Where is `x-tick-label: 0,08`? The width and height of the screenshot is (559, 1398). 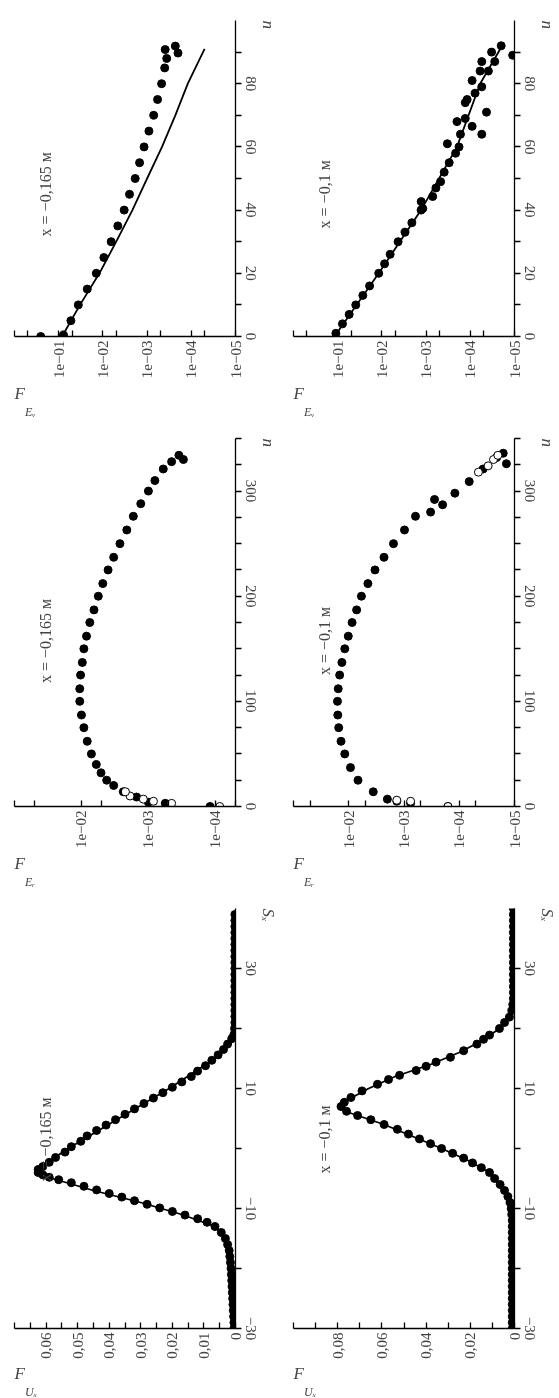
x-tick-label: 0,08 is located at coordinates (337, 1345).